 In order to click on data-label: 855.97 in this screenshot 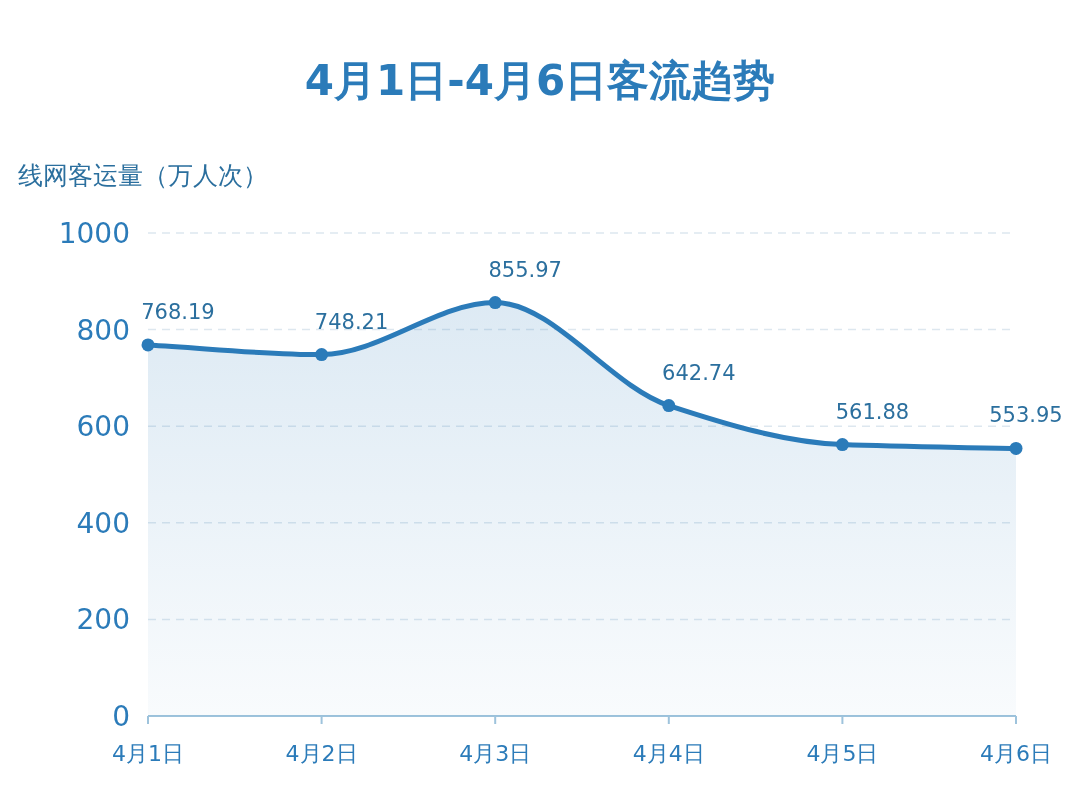, I will do `click(525, 269)`.